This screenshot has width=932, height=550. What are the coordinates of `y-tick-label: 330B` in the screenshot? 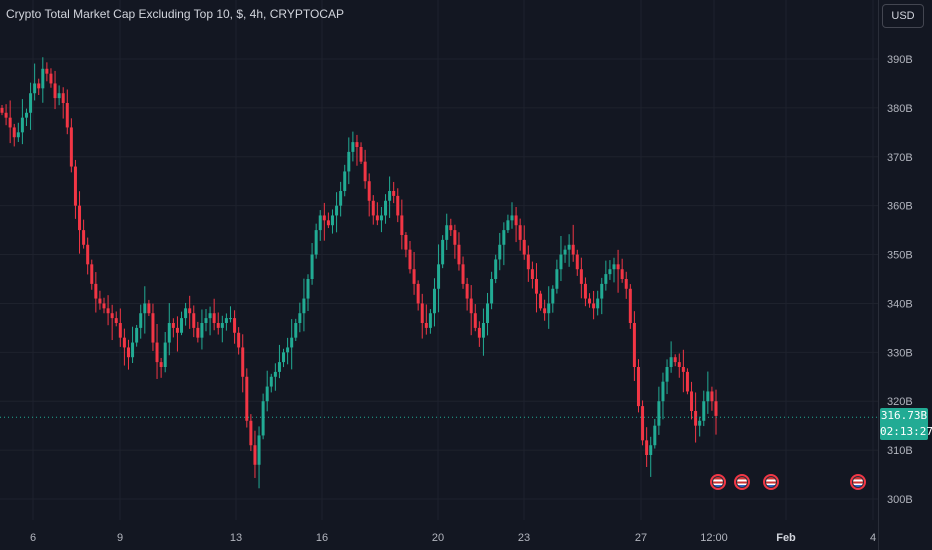 It's located at (900, 353).